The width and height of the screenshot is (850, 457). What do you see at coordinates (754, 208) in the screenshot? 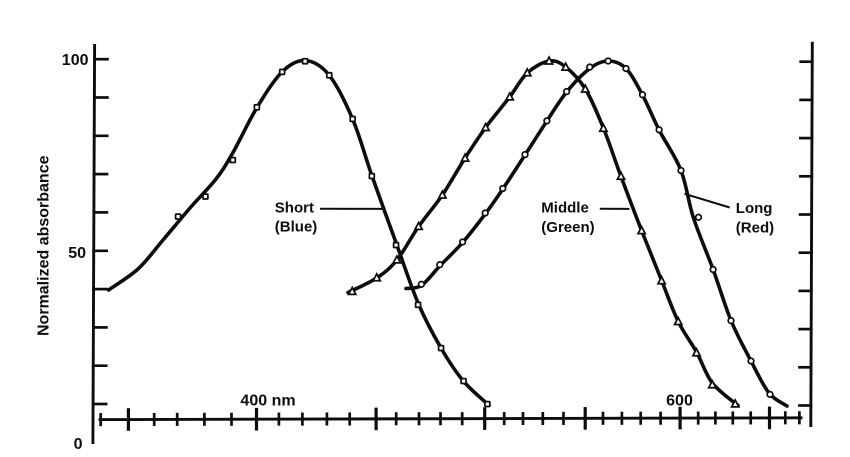
I see `svg-text: Long` at bounding box center [754, 208].